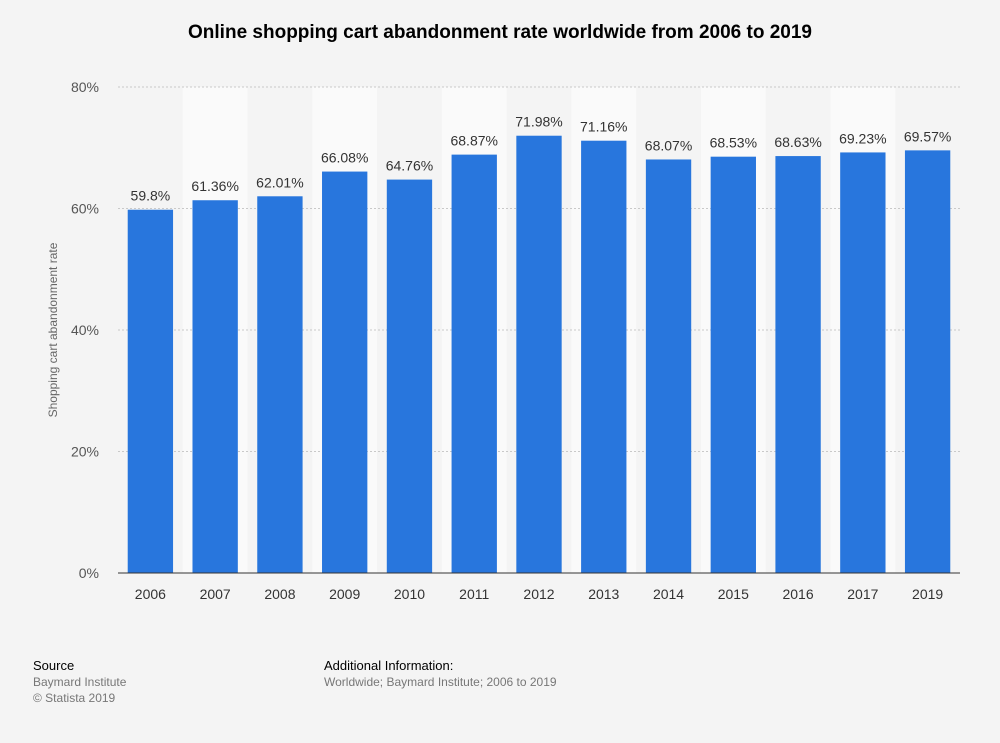 This screenshot has width=1000, height=743. I want to click on y-tick-label: 80%, so click(85, 87).